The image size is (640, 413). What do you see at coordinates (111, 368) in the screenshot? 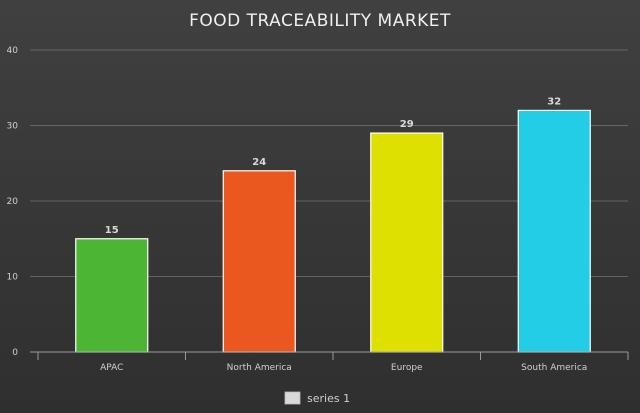
I see `x-category-label: APAC` at bounding box center [111, 368].